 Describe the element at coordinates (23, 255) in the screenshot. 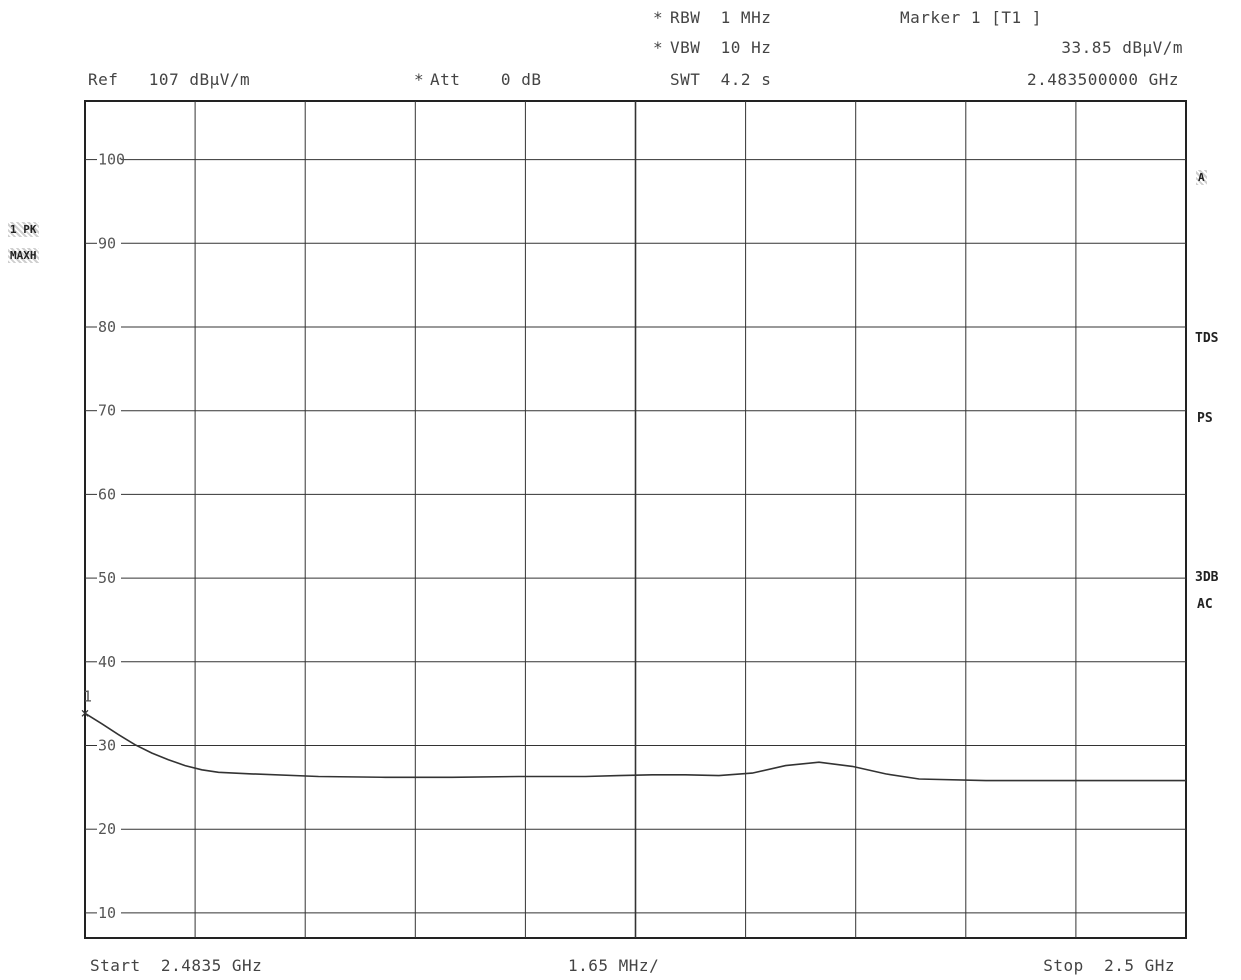

I see `trace-mode-badge: MAXH` at that location.